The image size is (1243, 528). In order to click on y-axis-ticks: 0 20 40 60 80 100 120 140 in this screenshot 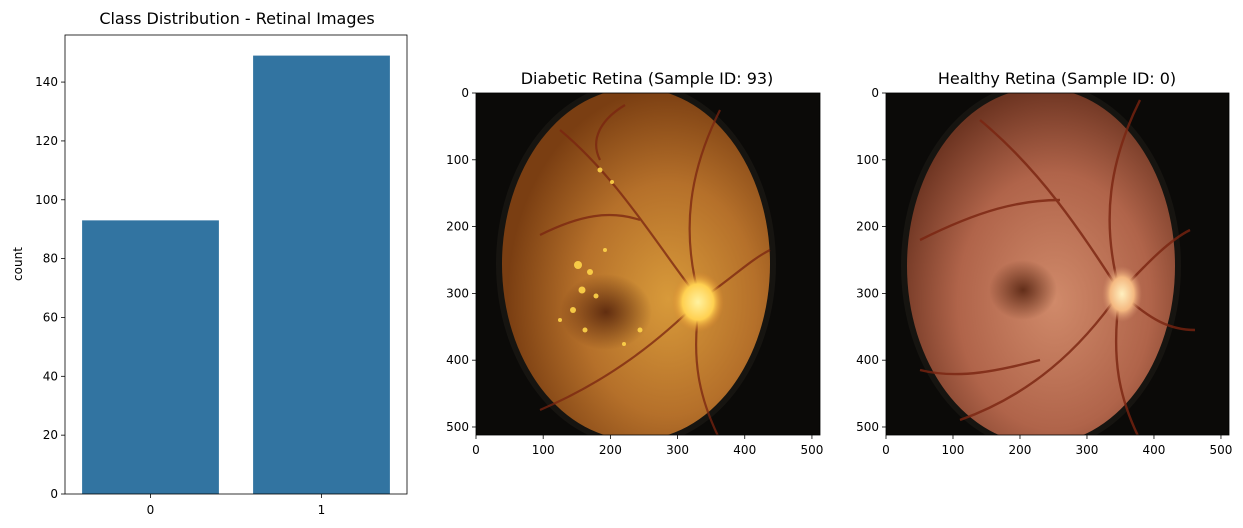, I will do `click(50, 288)`.